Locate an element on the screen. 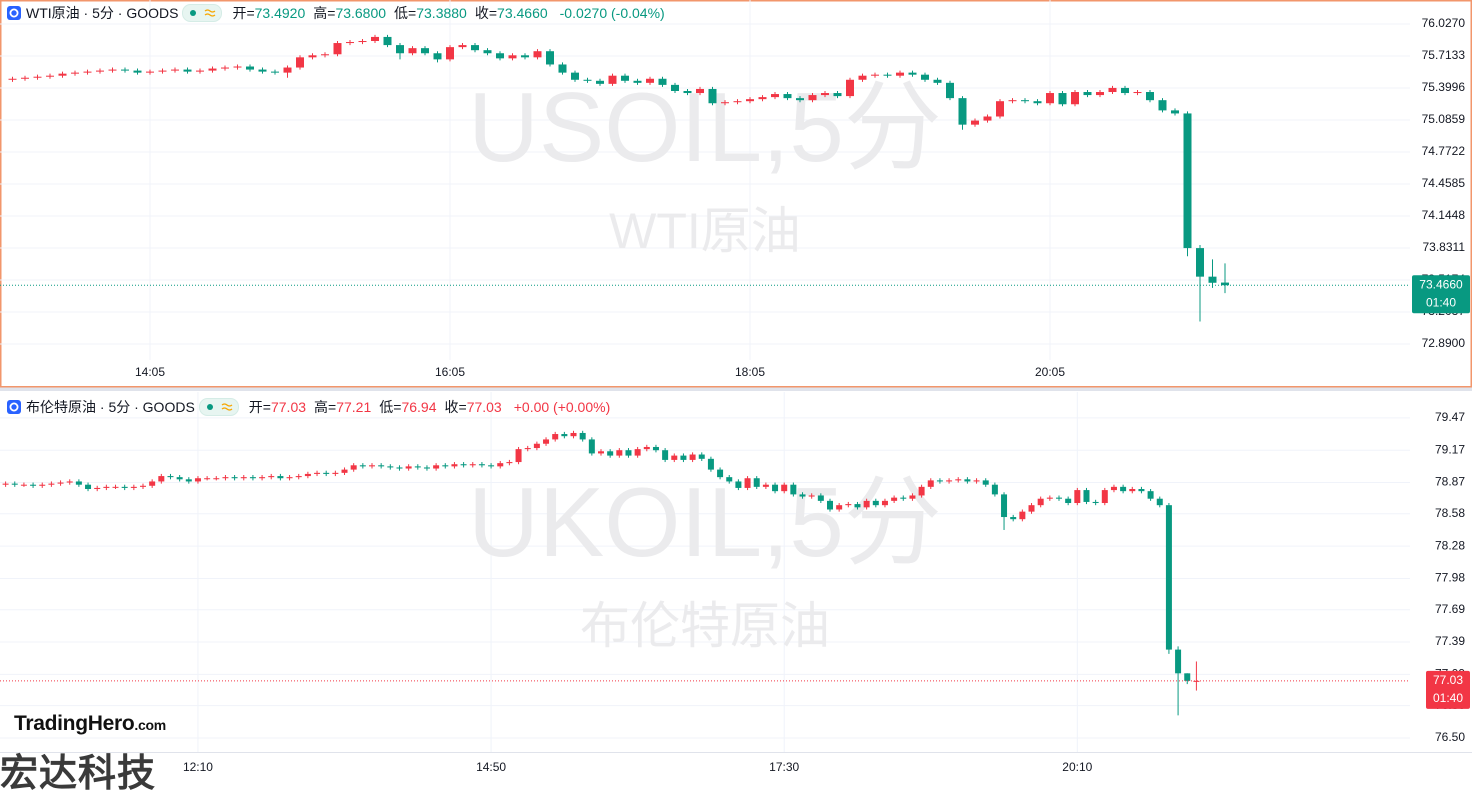  y-tick-label: 78.28 is located at coordinates (1450, 545).